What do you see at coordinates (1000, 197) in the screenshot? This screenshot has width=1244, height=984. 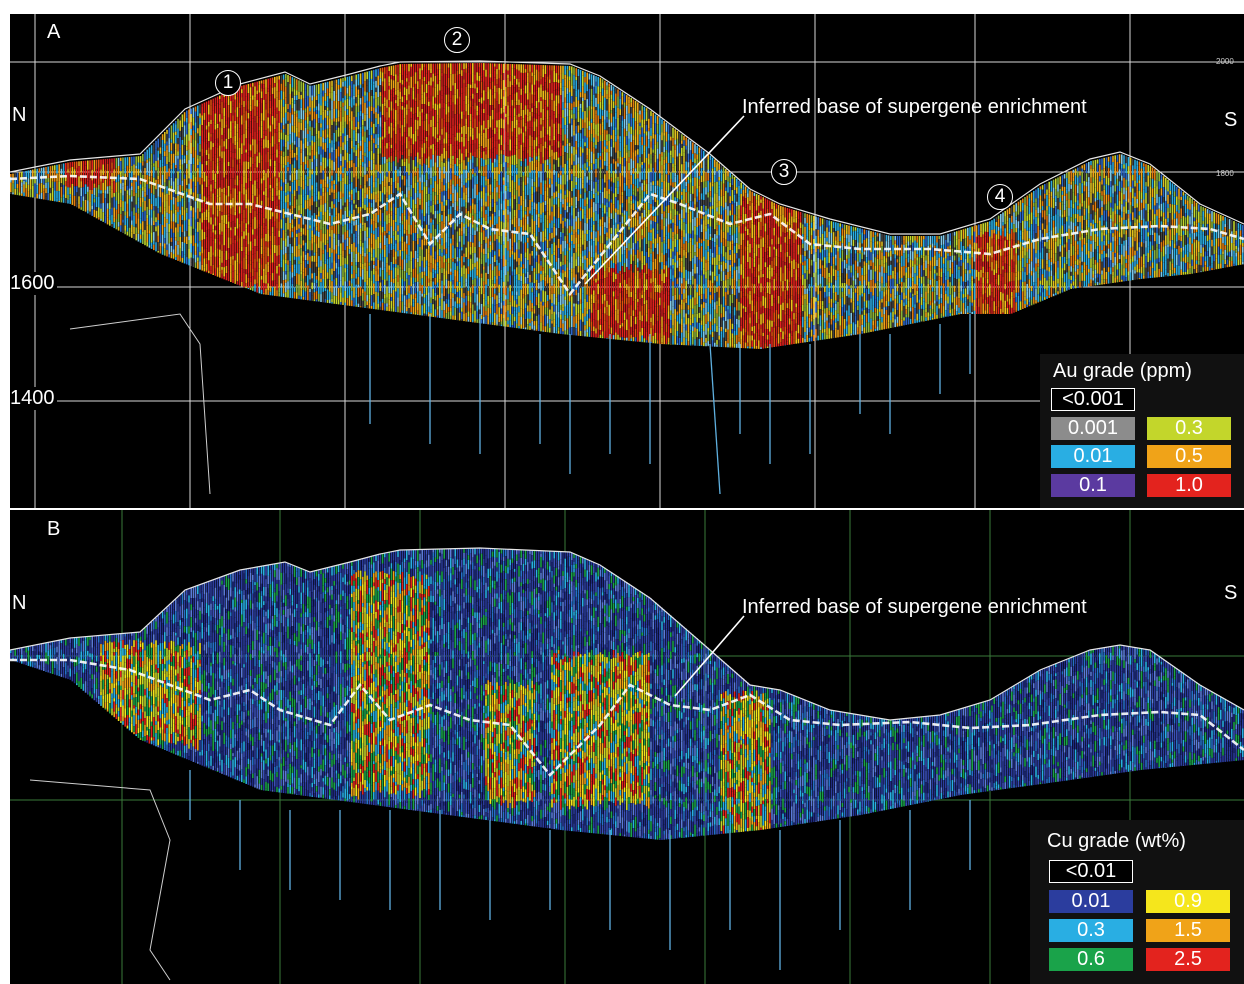 I see `zone-marker-4: 4` at bounding box center [1000, 197].